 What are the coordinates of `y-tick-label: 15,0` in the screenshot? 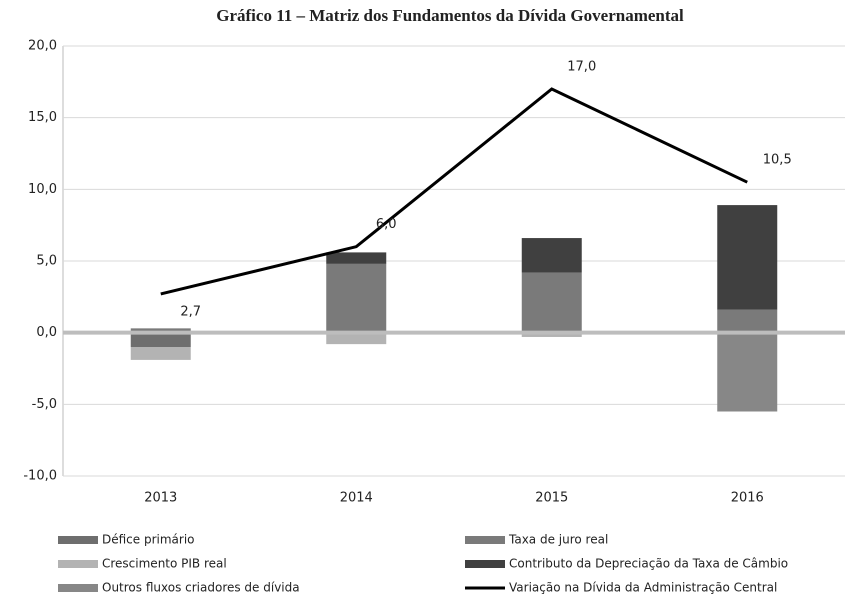 It's located at (42, 117).